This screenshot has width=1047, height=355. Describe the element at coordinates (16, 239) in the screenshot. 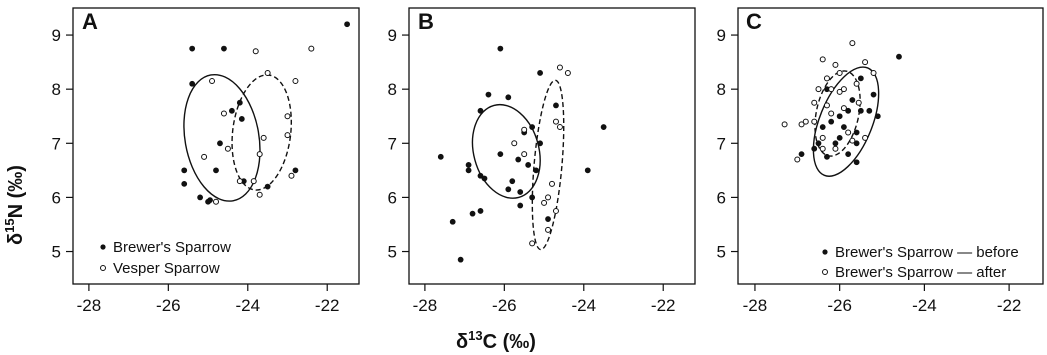

I see `y-axis-delta: δ` at that location.